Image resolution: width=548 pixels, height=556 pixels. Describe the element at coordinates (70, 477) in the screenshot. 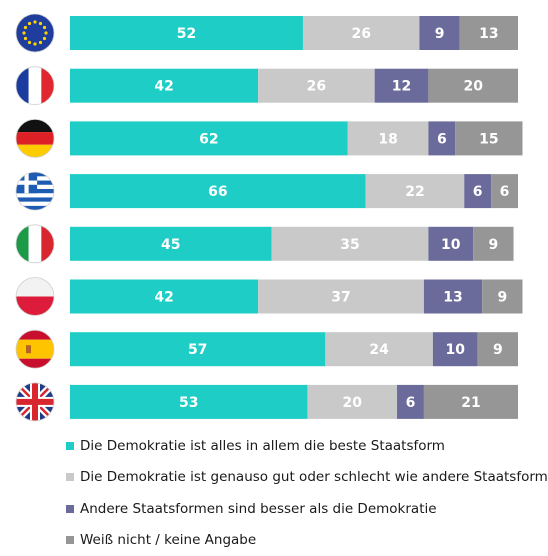

I see `legend-swatch-genauso` at that location.